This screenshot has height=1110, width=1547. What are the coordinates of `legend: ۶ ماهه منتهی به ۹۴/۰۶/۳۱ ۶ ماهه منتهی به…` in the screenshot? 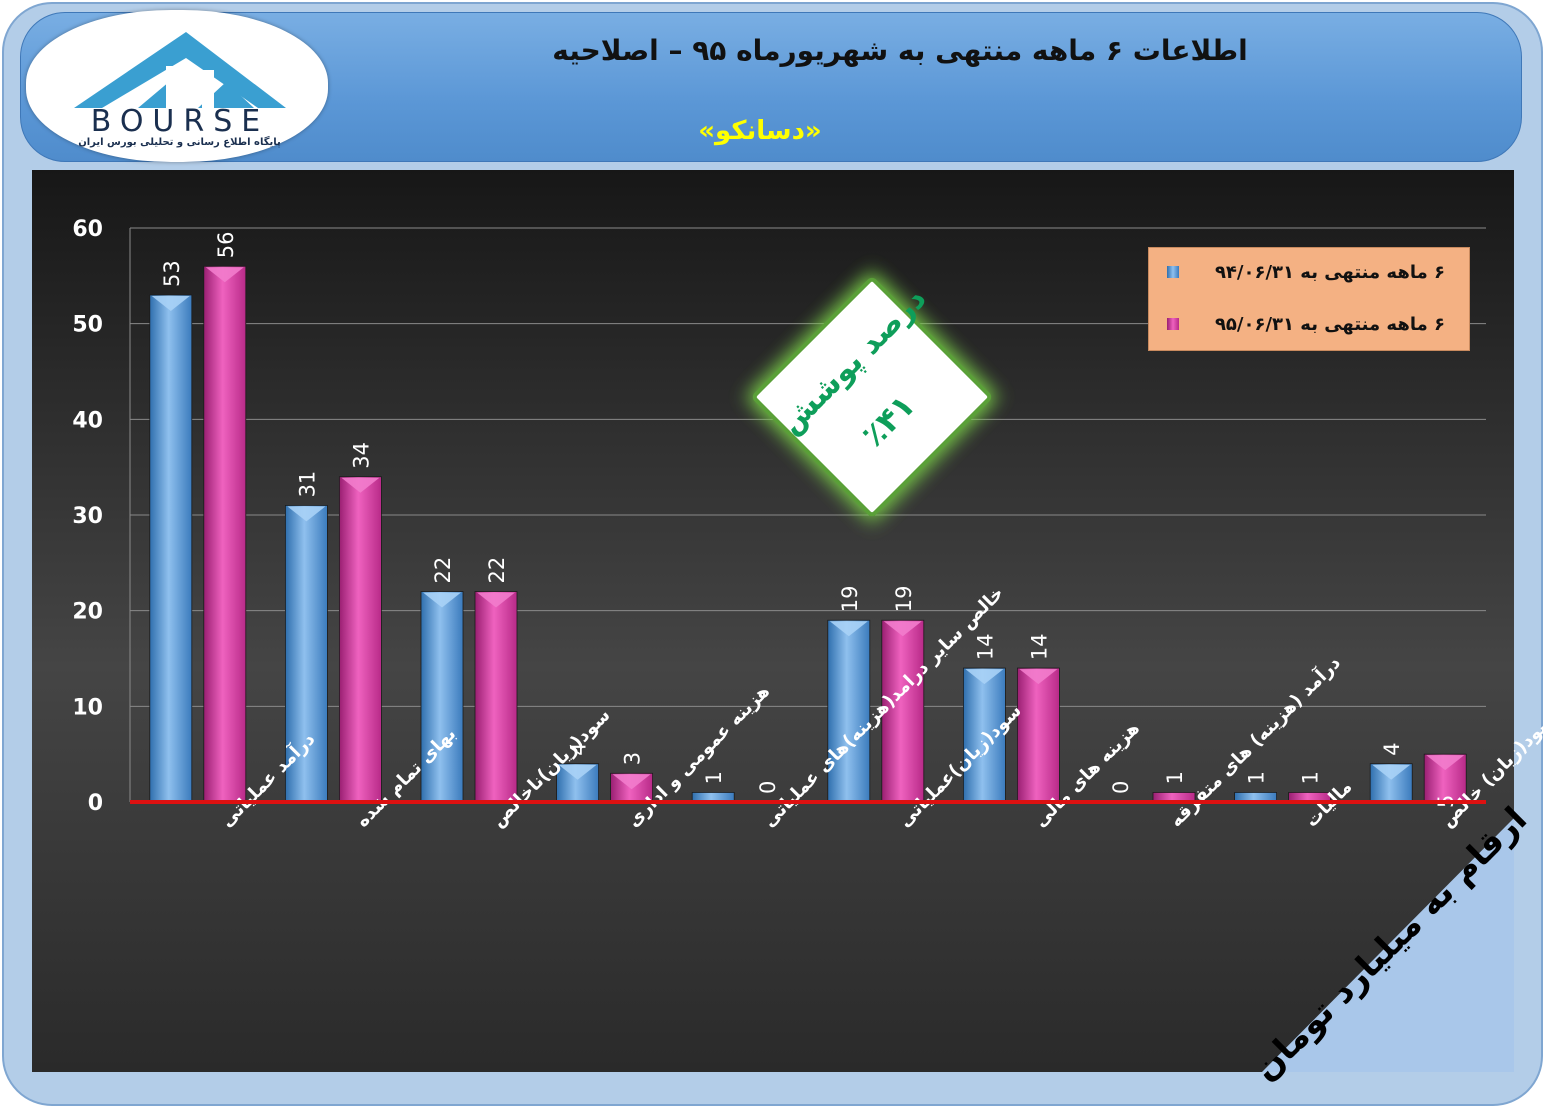 It's located at (1309, 299).